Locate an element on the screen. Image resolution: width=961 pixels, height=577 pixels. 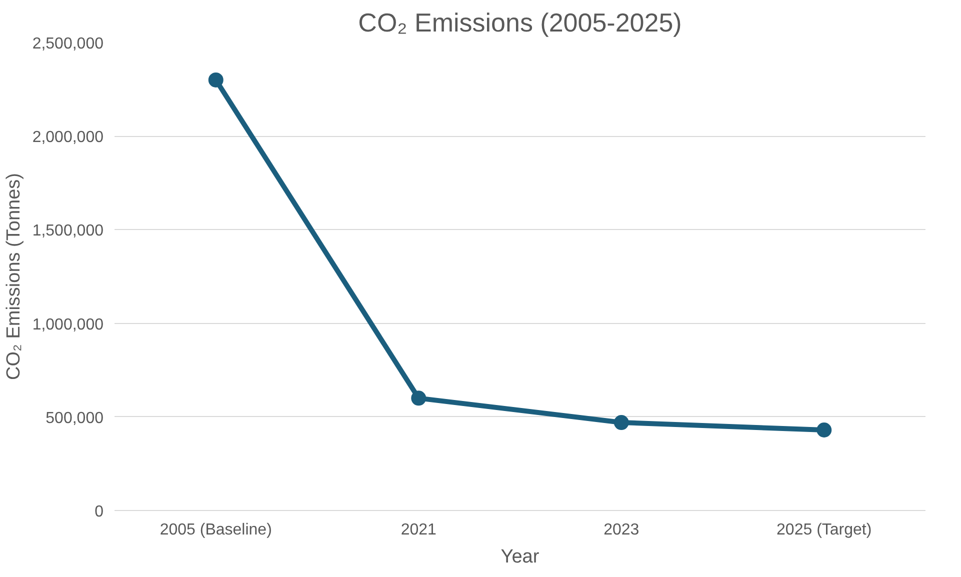
y-tick-label: 500,000 is located at coordinates (75, 418).